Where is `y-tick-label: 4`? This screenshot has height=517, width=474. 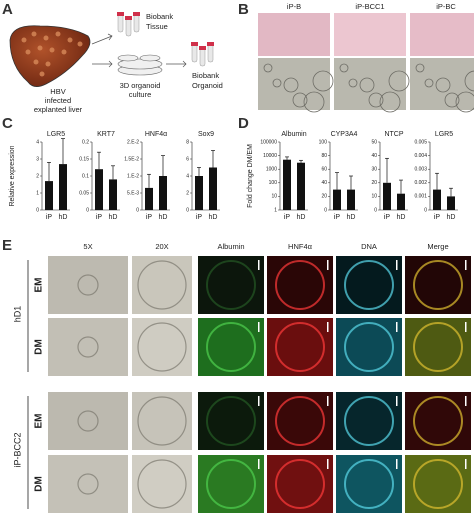 y-tick-label: 4 is located at coordinates (37, 142).